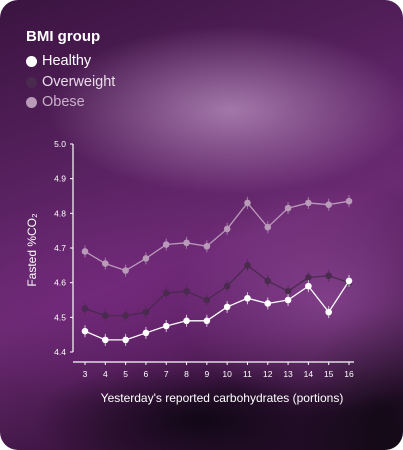  I want to click on series-obese, so click(217, 236).